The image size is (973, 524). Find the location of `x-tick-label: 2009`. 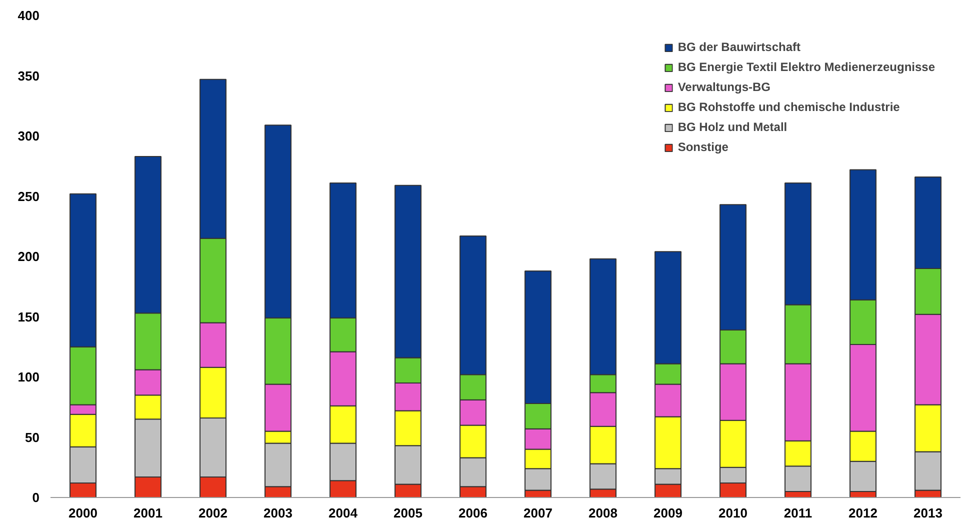

x-tick-label: 2009 is located at coordinates (668, 513).